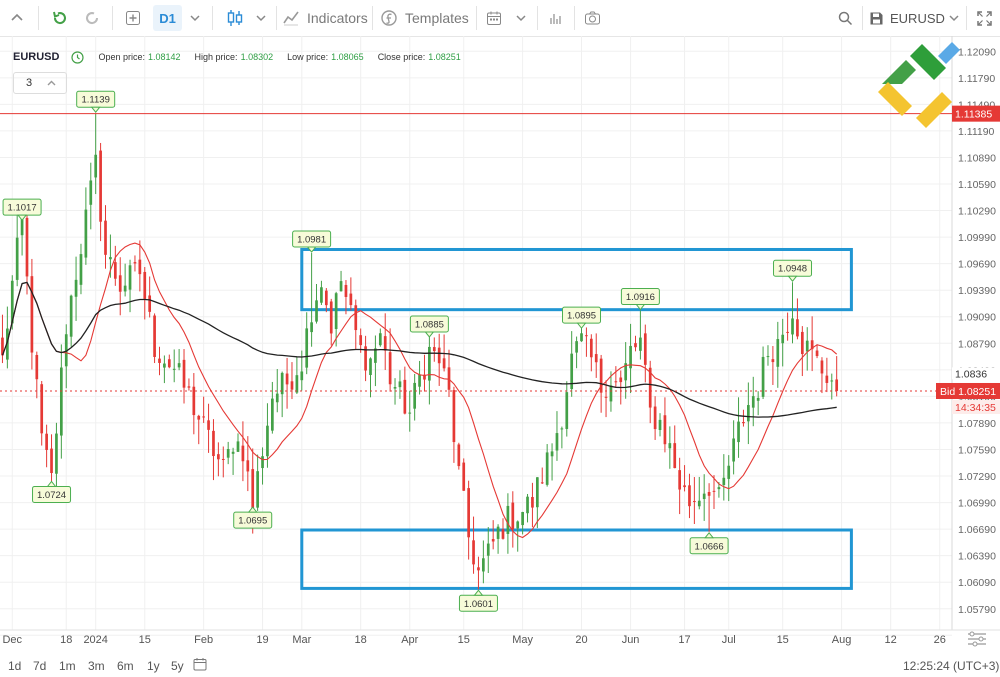 The width and height of the screenshot is (1000, 677). I want to click on collapse-chevron-up-icon, so click(17, 18).